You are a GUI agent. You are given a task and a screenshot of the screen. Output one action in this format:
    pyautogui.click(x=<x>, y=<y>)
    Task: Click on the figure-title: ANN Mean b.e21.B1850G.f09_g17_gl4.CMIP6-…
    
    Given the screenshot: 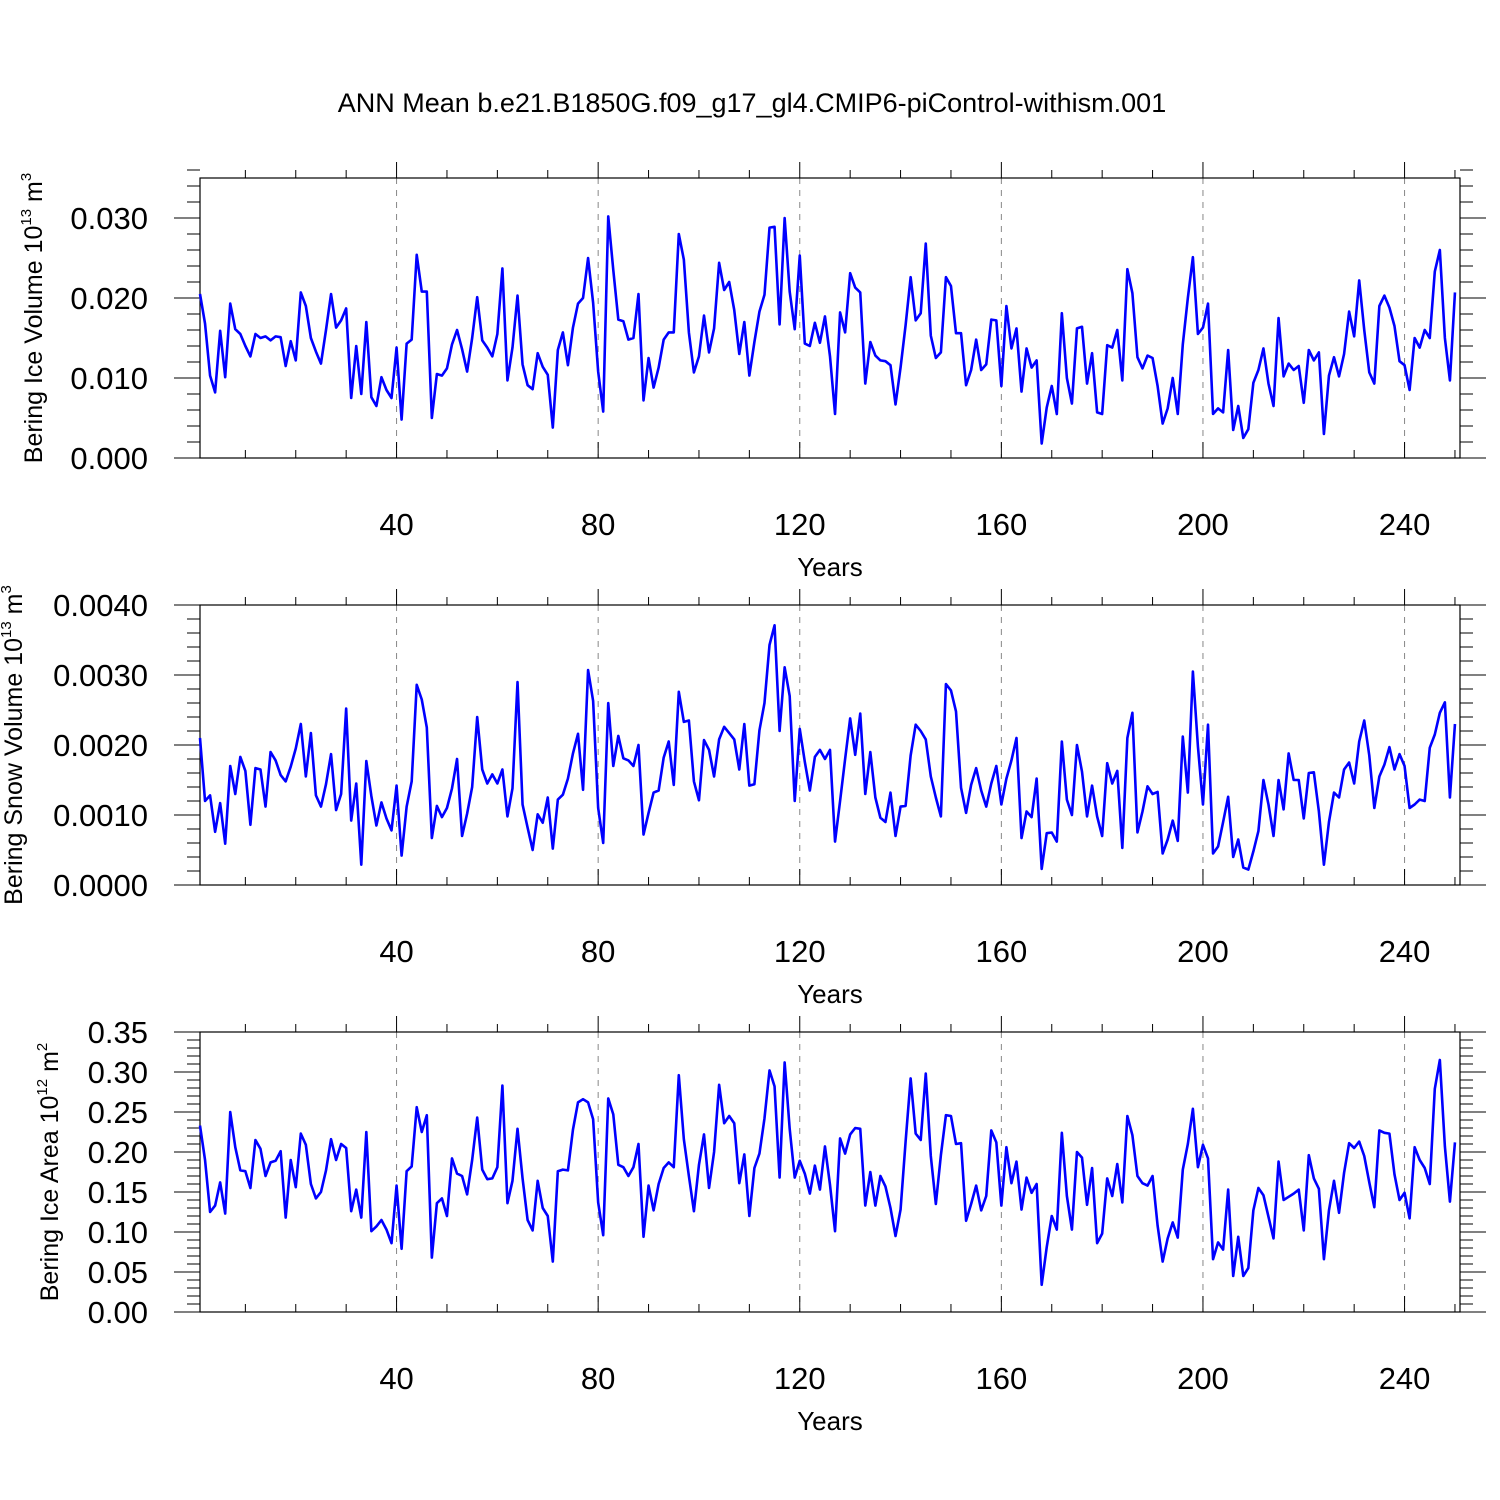 What is the action you would take?
    pyautogui.click(x=752, y=103)
    